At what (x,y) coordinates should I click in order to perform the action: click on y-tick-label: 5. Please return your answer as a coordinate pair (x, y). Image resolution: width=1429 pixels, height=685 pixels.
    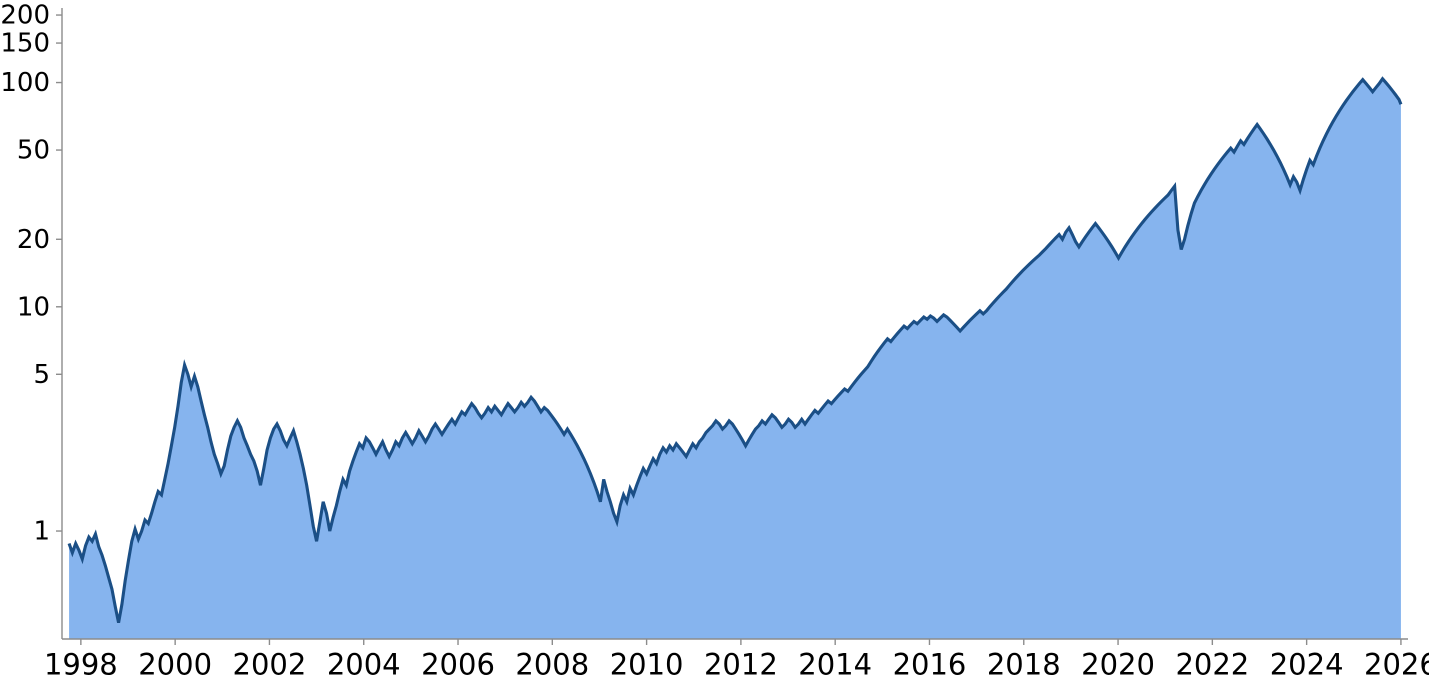
    Looking at the image, I should click on (41, 375).